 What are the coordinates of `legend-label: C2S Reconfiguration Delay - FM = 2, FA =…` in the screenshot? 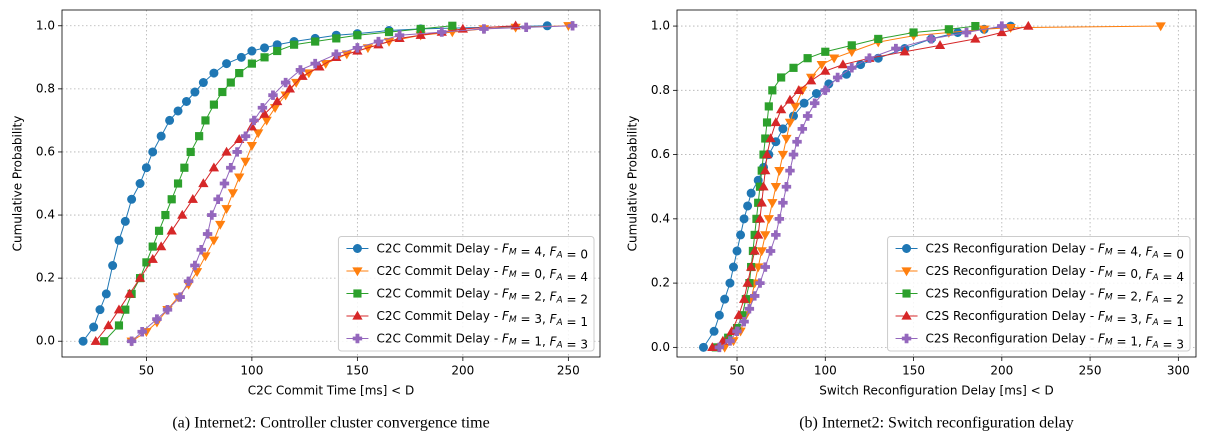 It's located at (1055, 296).